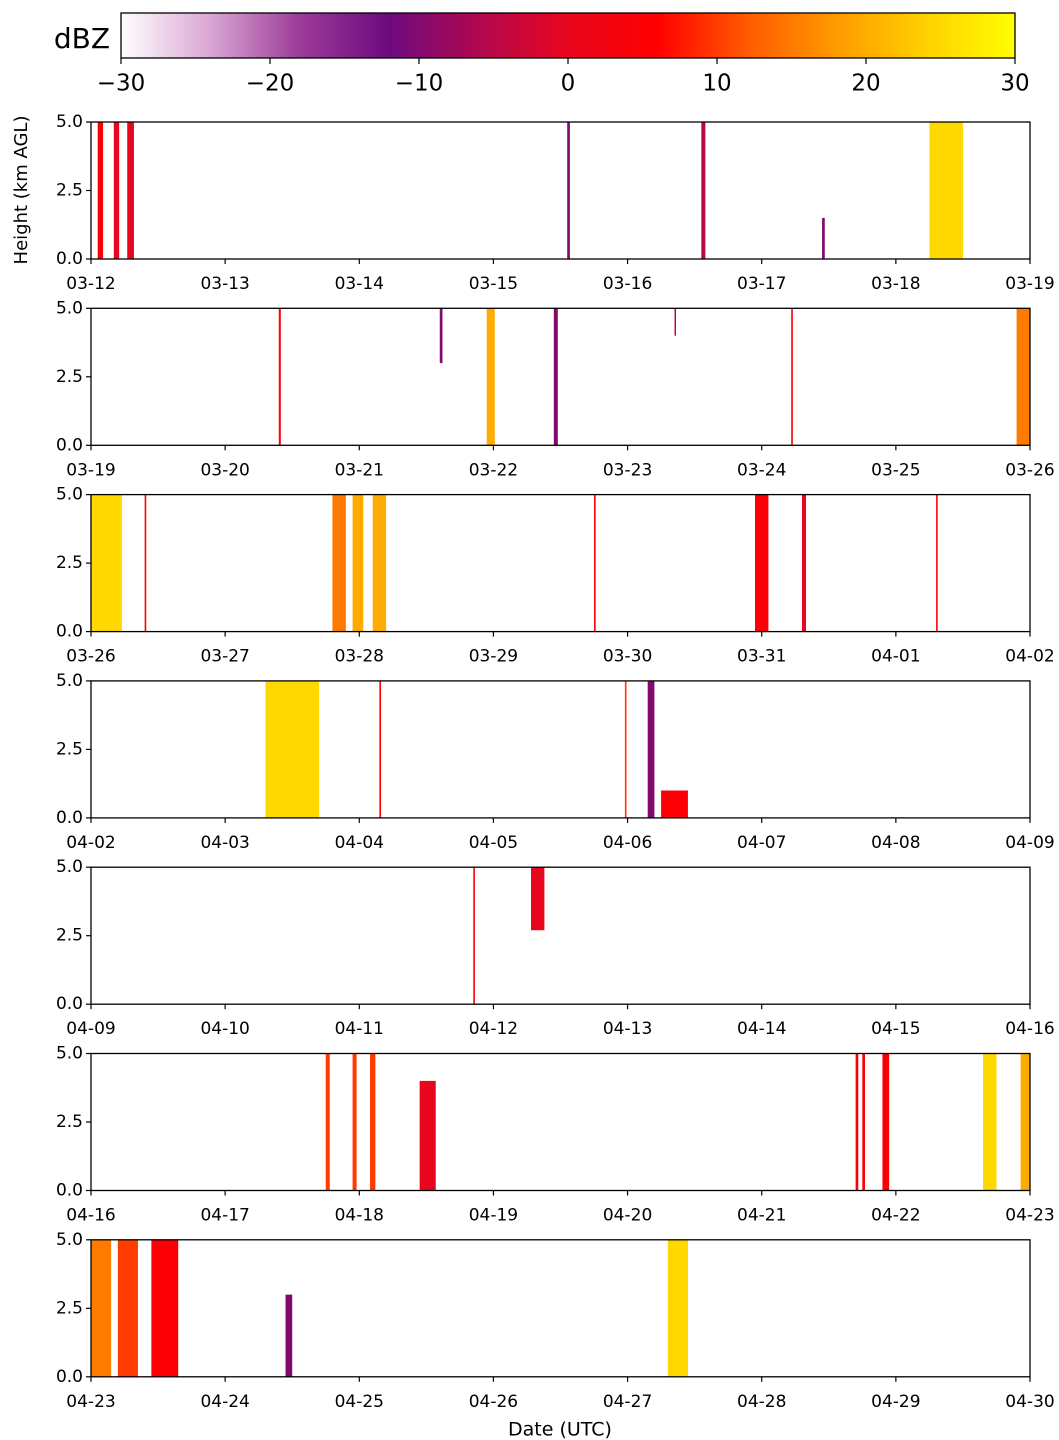 The image size is (1059, 1440). What do you see at coordinates (761, 843) in the screenshot?
I see `x-tick-label: 04-07` at bounding box center [761, 843].